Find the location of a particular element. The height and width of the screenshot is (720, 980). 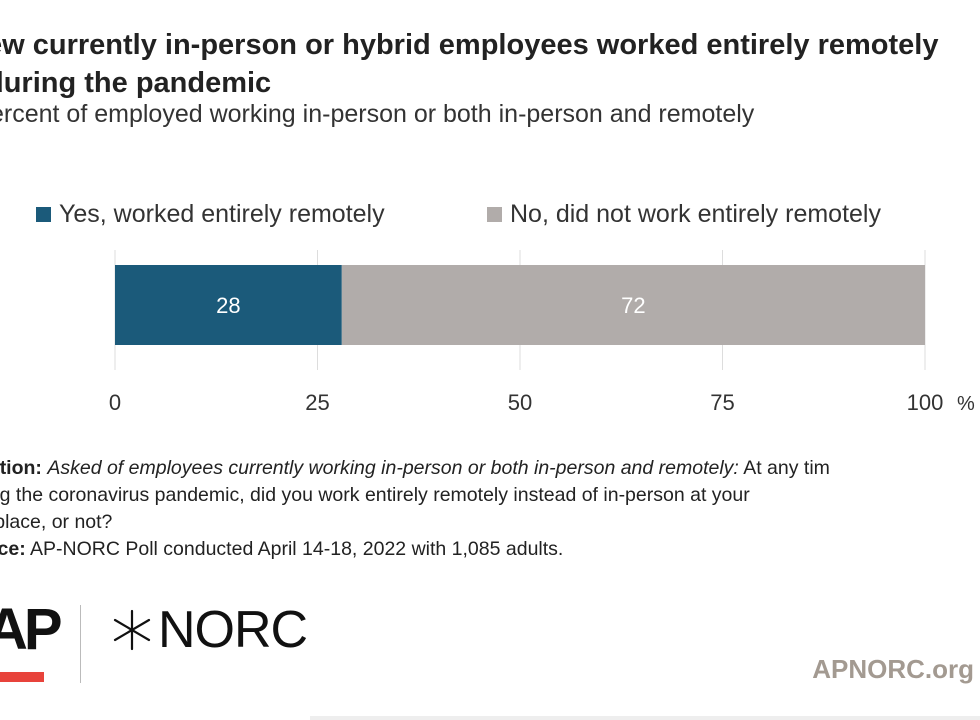

legend-swatch-yes is located at coordinates (43, 214).